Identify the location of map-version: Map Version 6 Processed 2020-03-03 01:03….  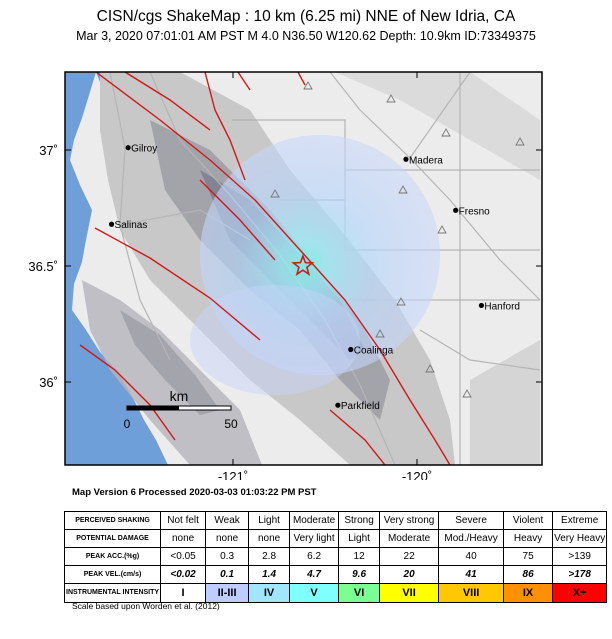
(194, 492).